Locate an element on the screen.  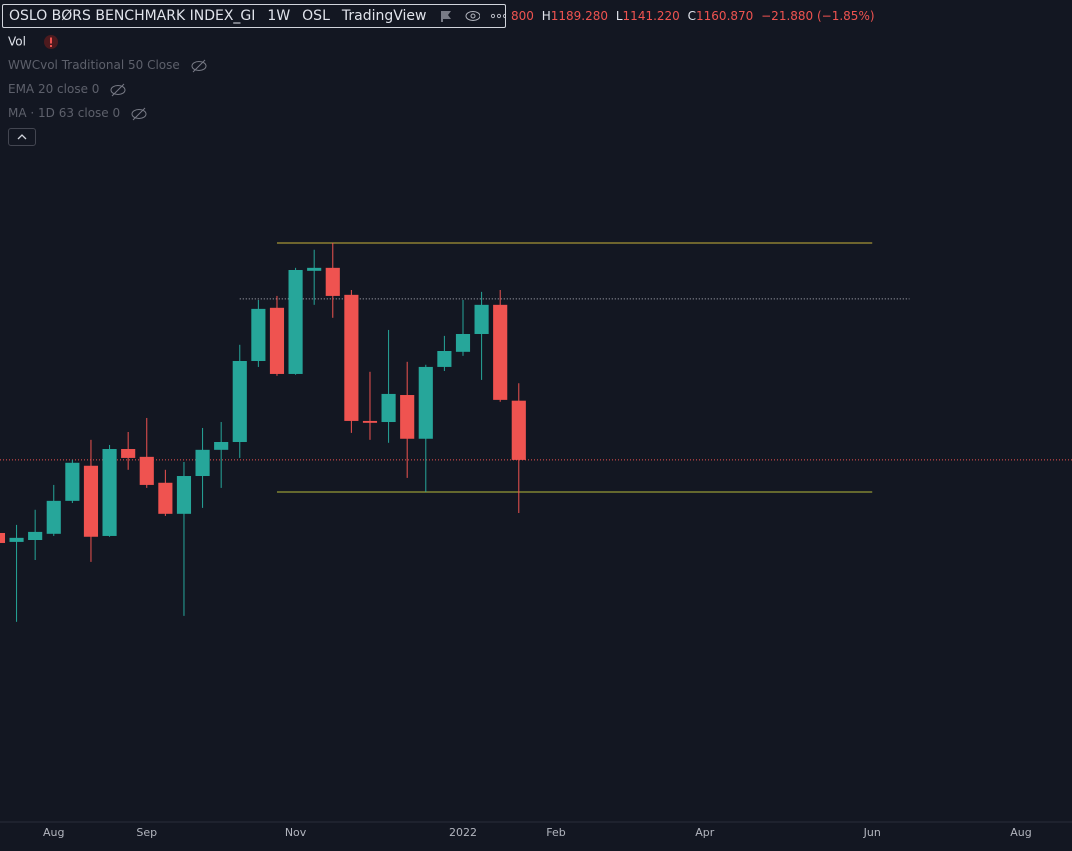
indicator-name: Vol is located at coordinates (17, 41).